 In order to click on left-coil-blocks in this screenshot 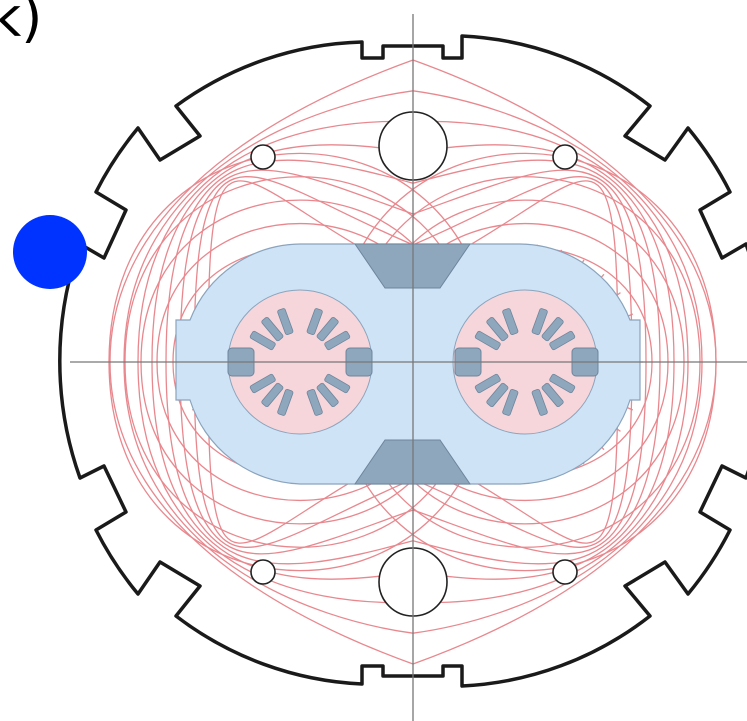, I will do `click(300, 362)`.